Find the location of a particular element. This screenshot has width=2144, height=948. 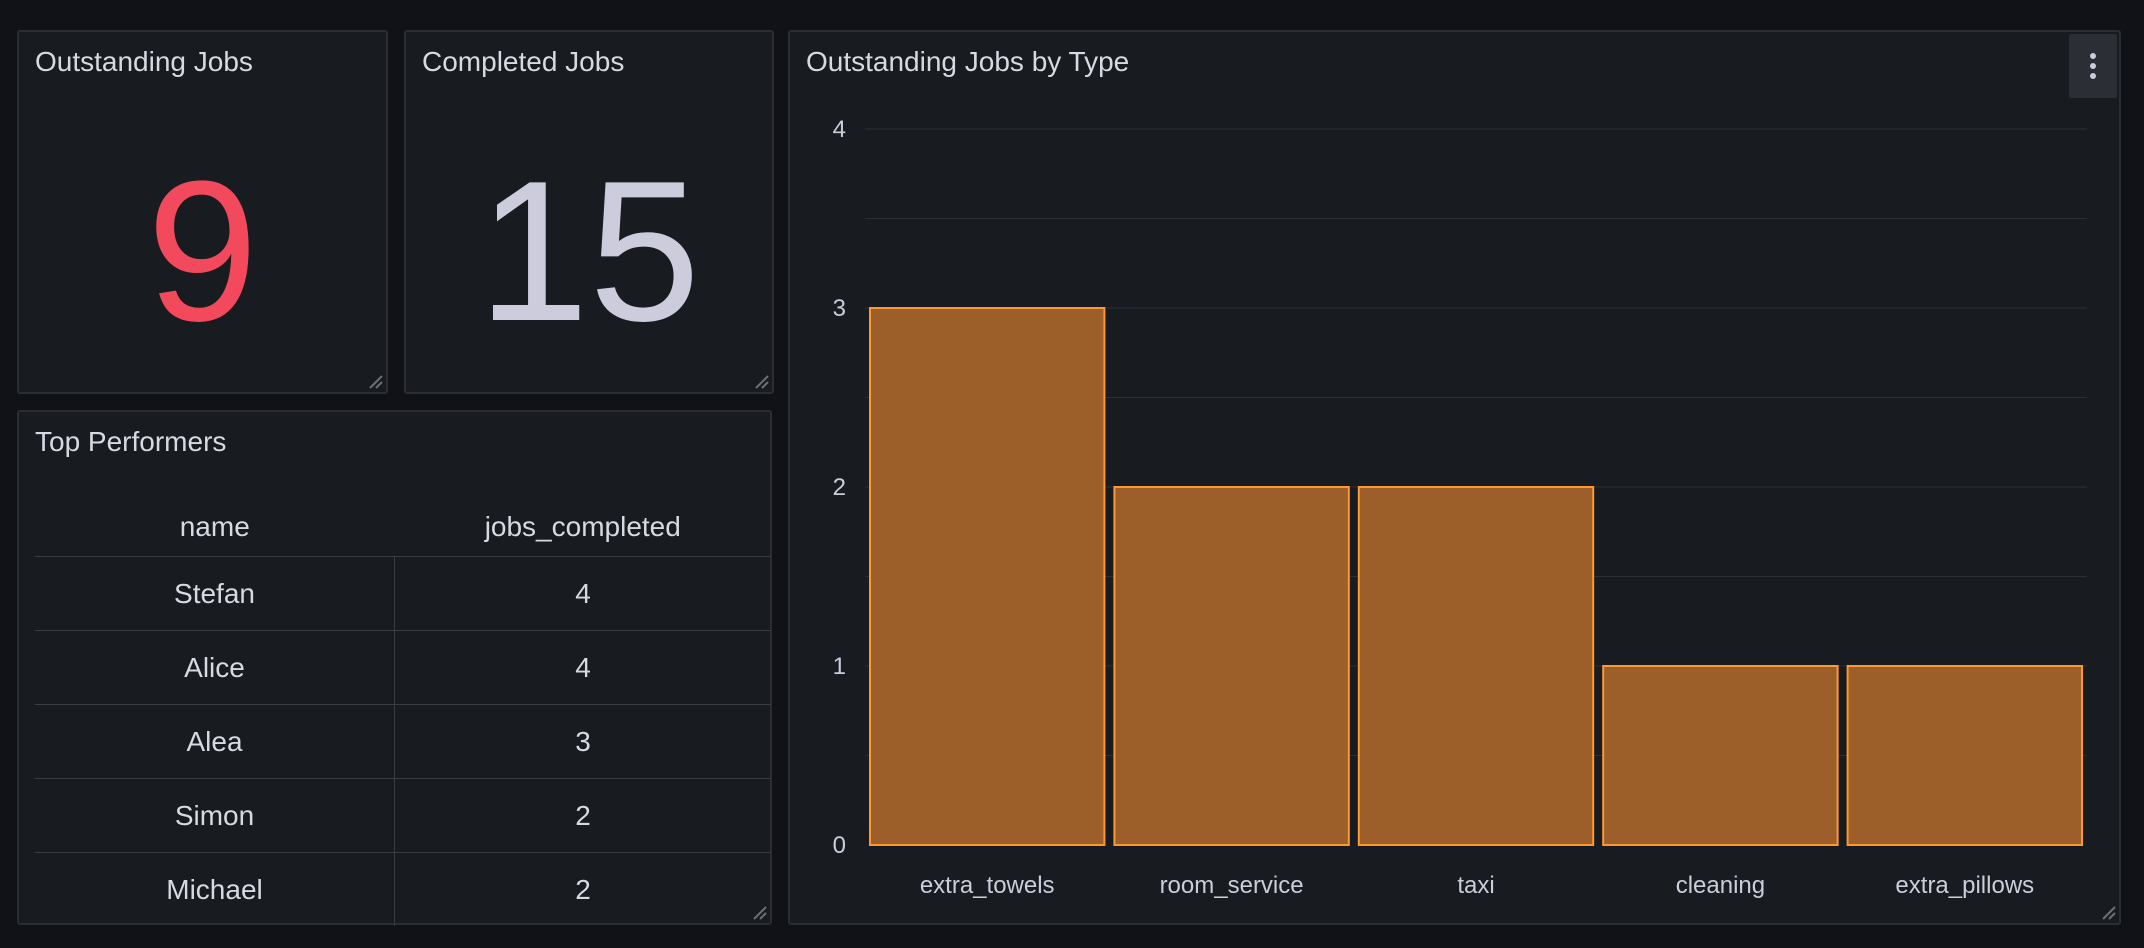

table-row: Alice 4 is located at coordinates (403, 667).